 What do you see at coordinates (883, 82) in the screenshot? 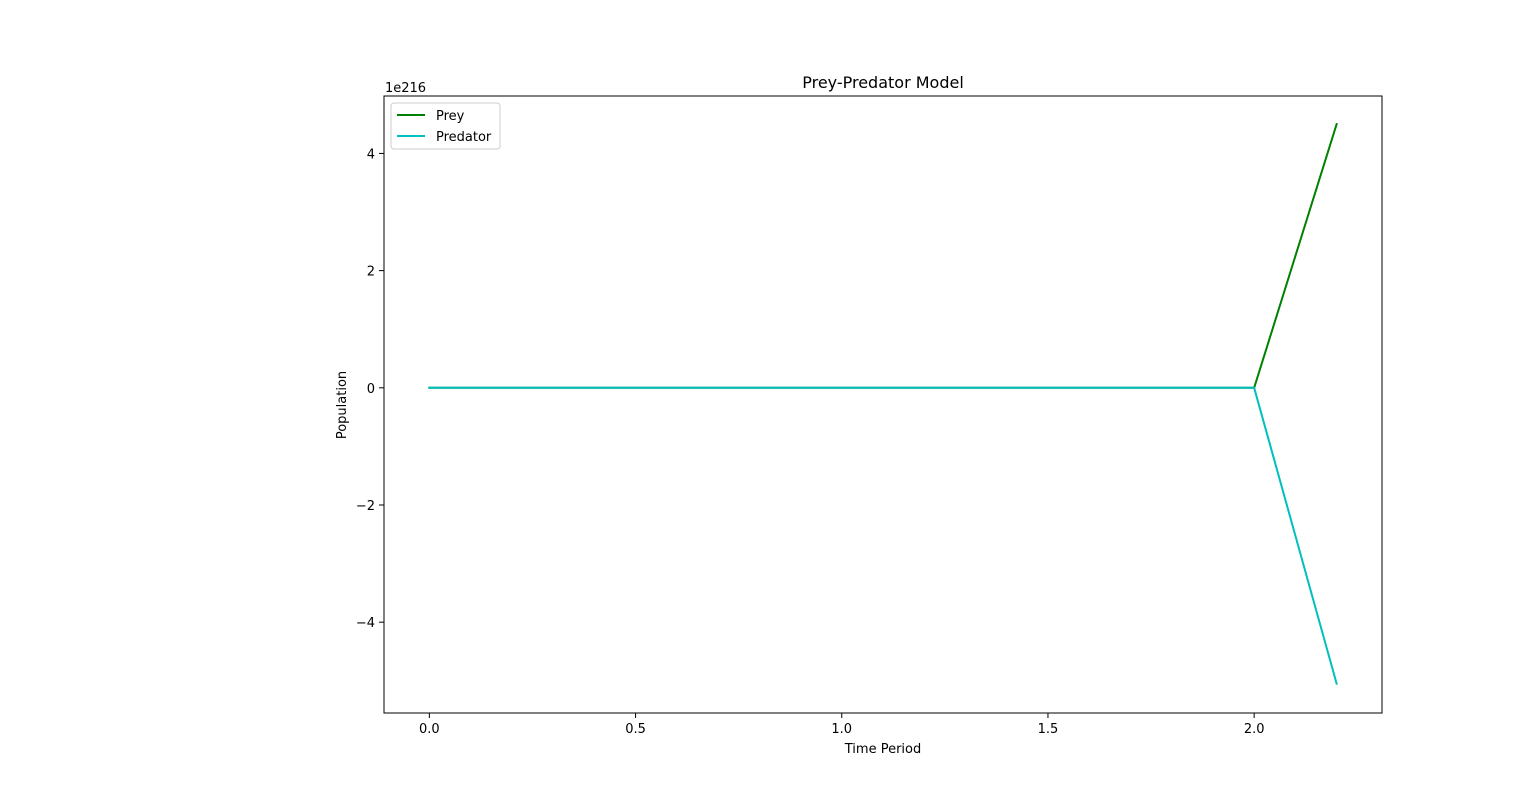
I see `chart-title: Prey-Predator Model` at bounding box center [883, 82].